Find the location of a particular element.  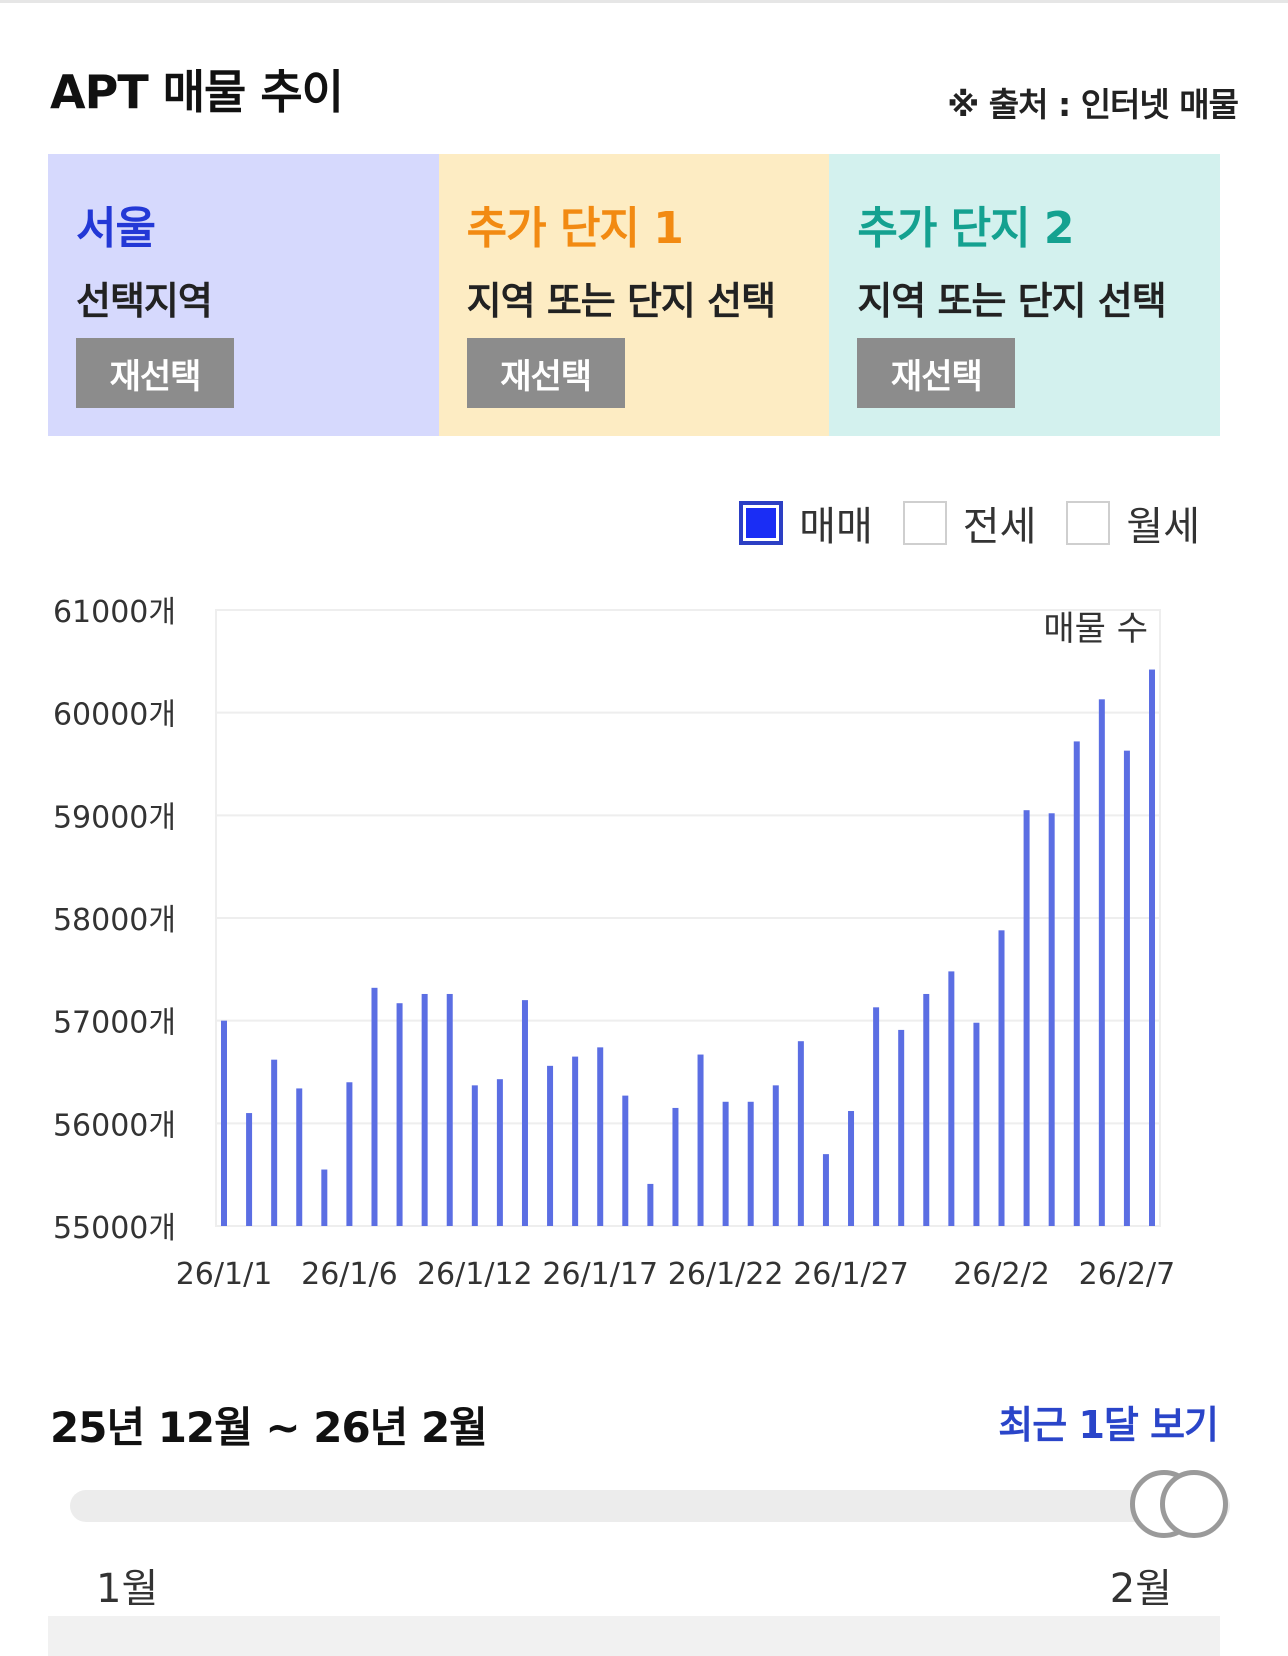

recent-month-link: 최근 1달 보기 is located at coordinates (1108, 1425).